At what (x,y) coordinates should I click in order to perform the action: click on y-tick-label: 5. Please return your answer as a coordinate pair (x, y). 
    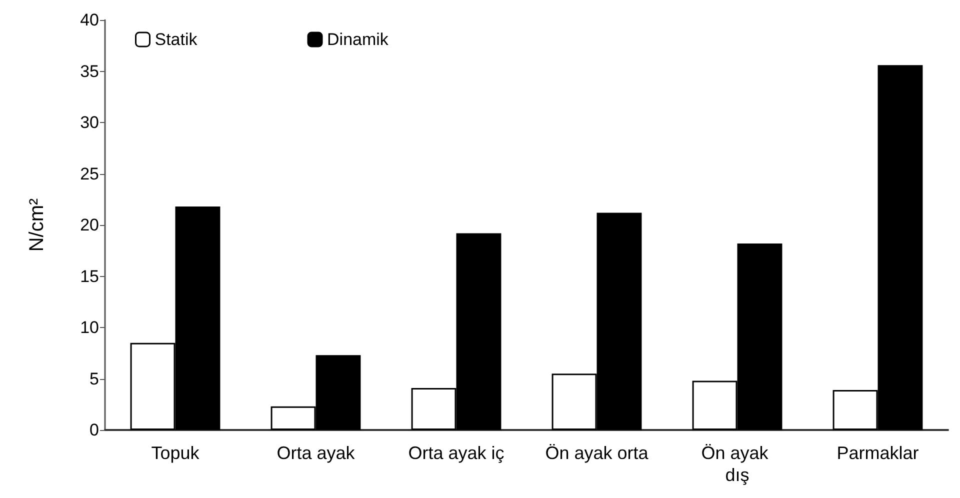
    Looking at the image, I should click on (94, 378).